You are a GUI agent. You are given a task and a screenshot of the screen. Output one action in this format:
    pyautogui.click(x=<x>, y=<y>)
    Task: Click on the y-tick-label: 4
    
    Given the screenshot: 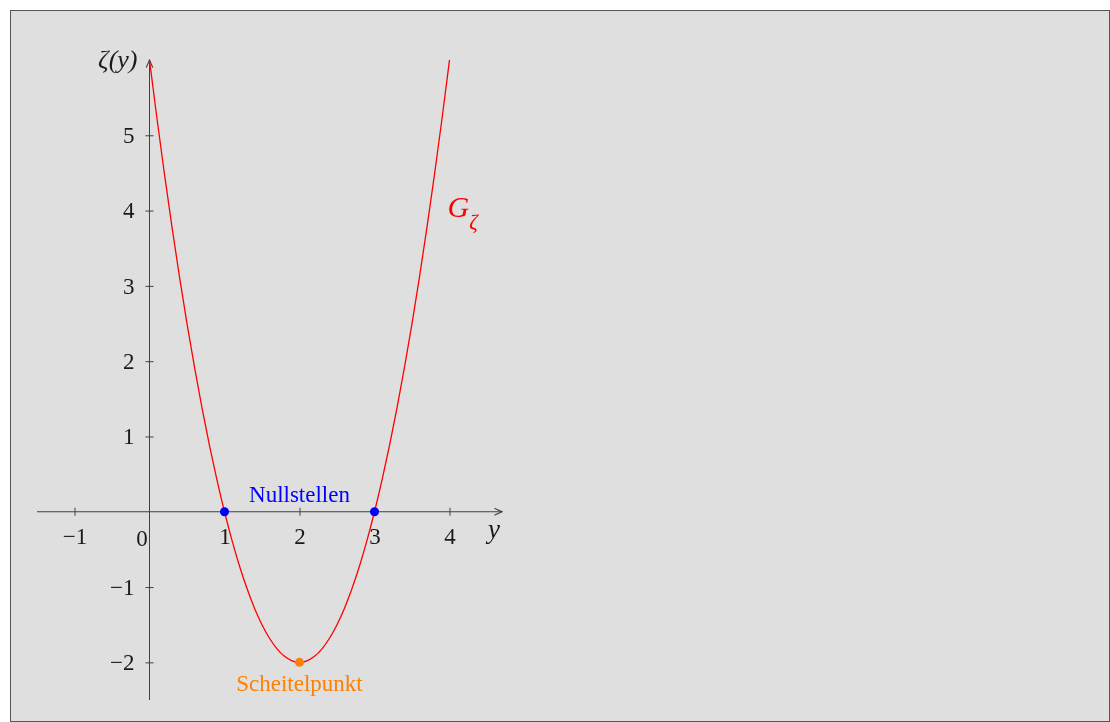 What is the action you would take?
    pyautogui.click(x=129, y=211)
    